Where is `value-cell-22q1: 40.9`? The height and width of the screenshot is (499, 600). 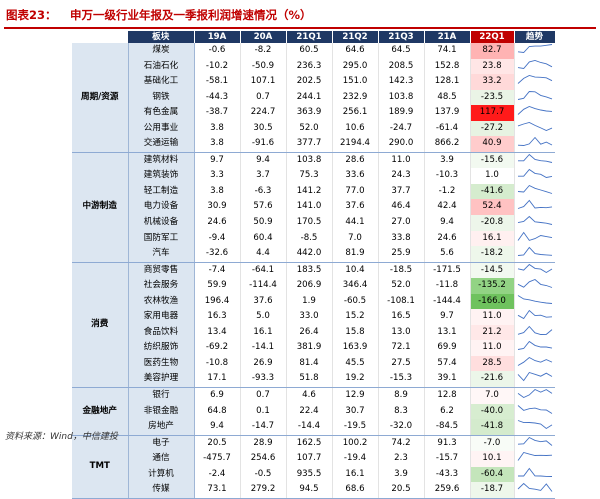 value-cell-22q1: 40.9 is located at coordinates (492, 144).